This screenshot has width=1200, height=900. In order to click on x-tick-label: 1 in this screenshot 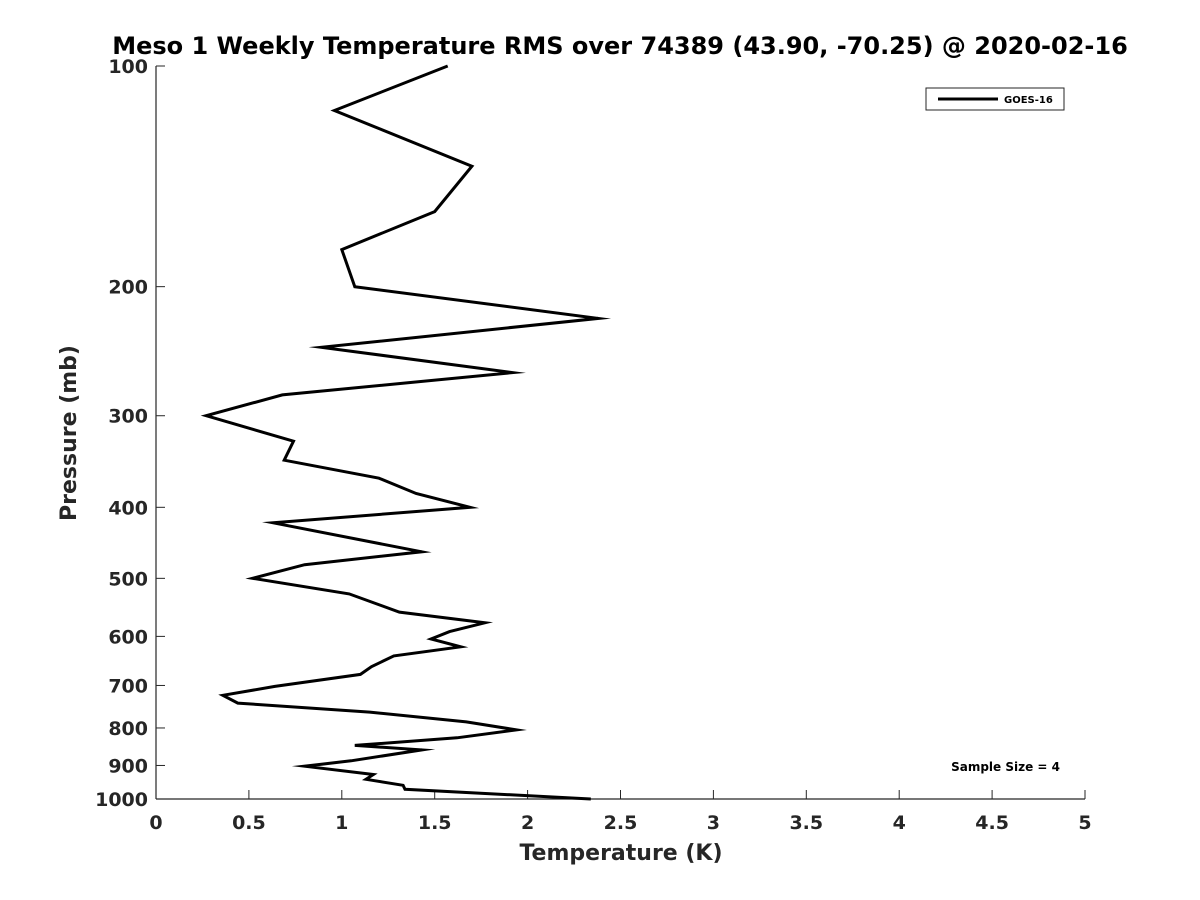, I will do `click(341, 823)`.